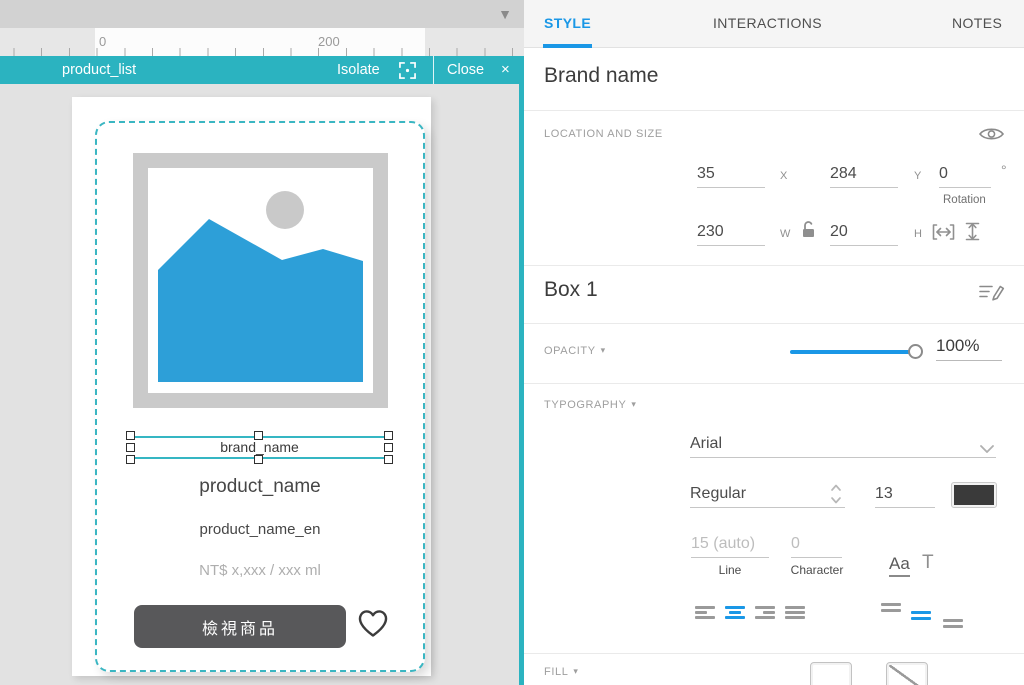 The height and width of the screenshot is (685, 1024). Describe the element at coordinates (99, 70) in the screenshot. I see `isolated-widget-title: product_list` at that location.